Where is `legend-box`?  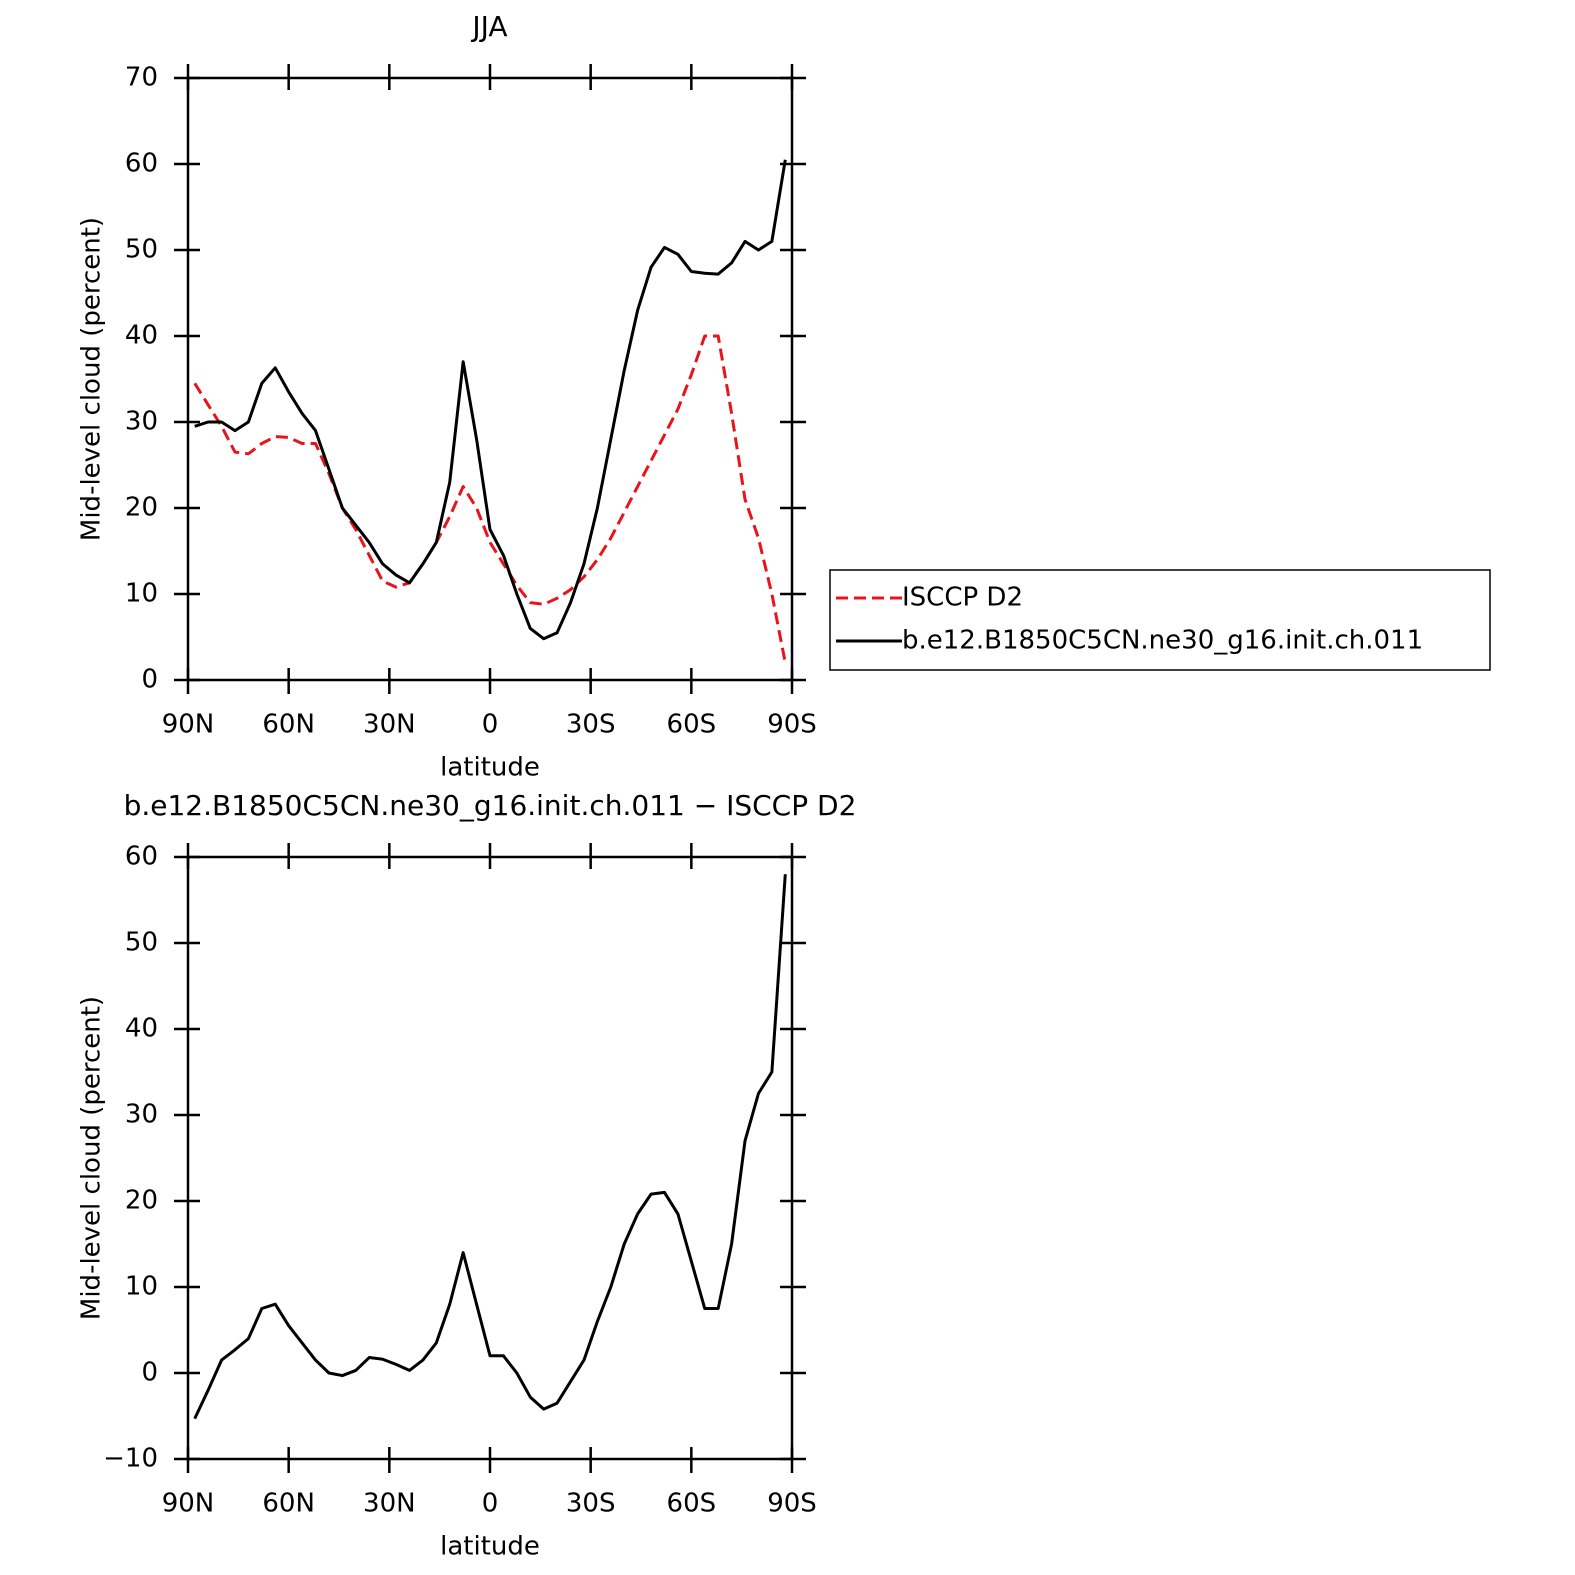
legend-box is located at coordinates (1160, 620).